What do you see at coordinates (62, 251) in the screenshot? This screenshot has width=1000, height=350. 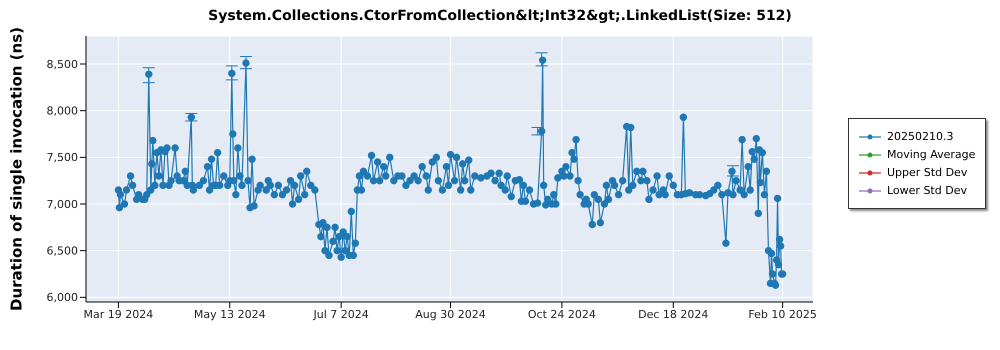 I see `y-tick-label: 6,500` at bounding box center [62, 251].